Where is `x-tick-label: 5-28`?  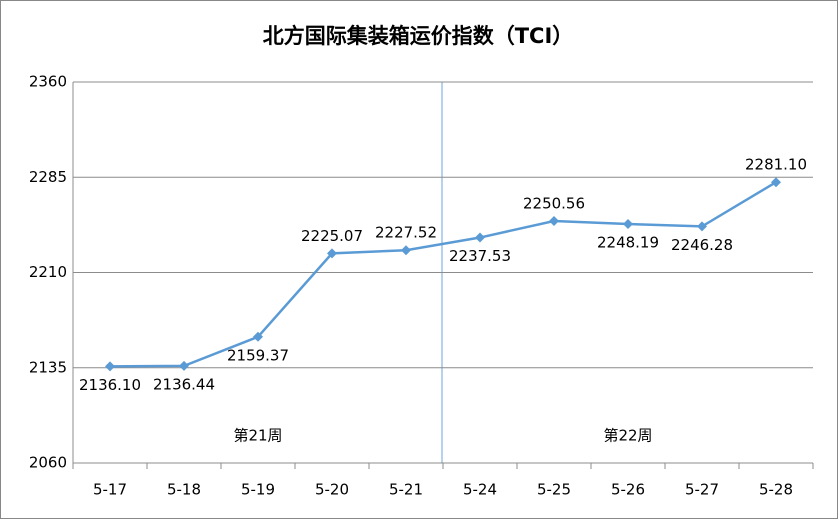
x-tick-label: 5-28 is located at coordinates (776, 490).